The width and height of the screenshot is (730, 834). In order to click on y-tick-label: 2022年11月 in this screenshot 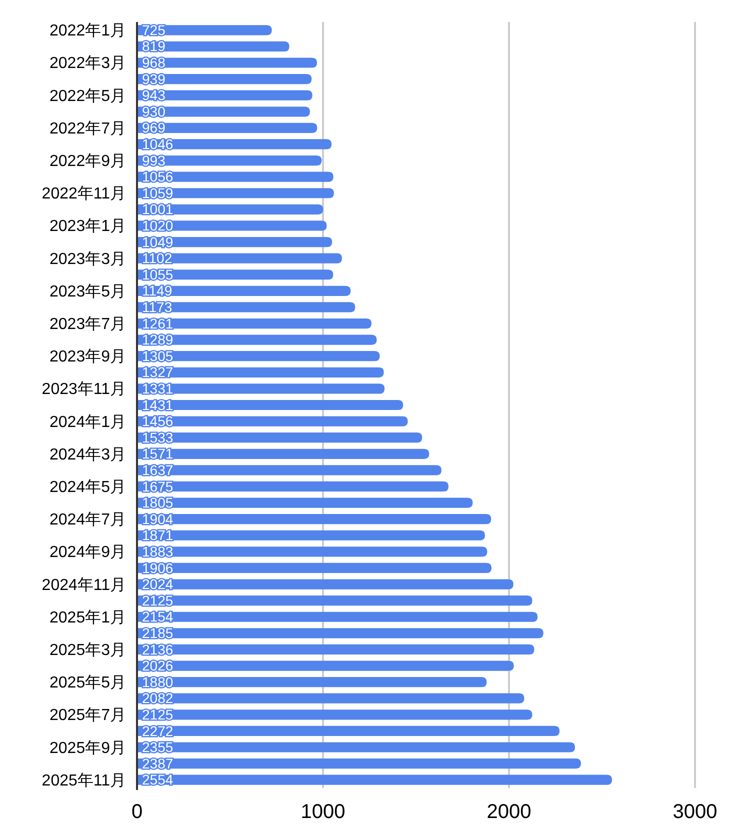, I will do `click(84, 194)`.